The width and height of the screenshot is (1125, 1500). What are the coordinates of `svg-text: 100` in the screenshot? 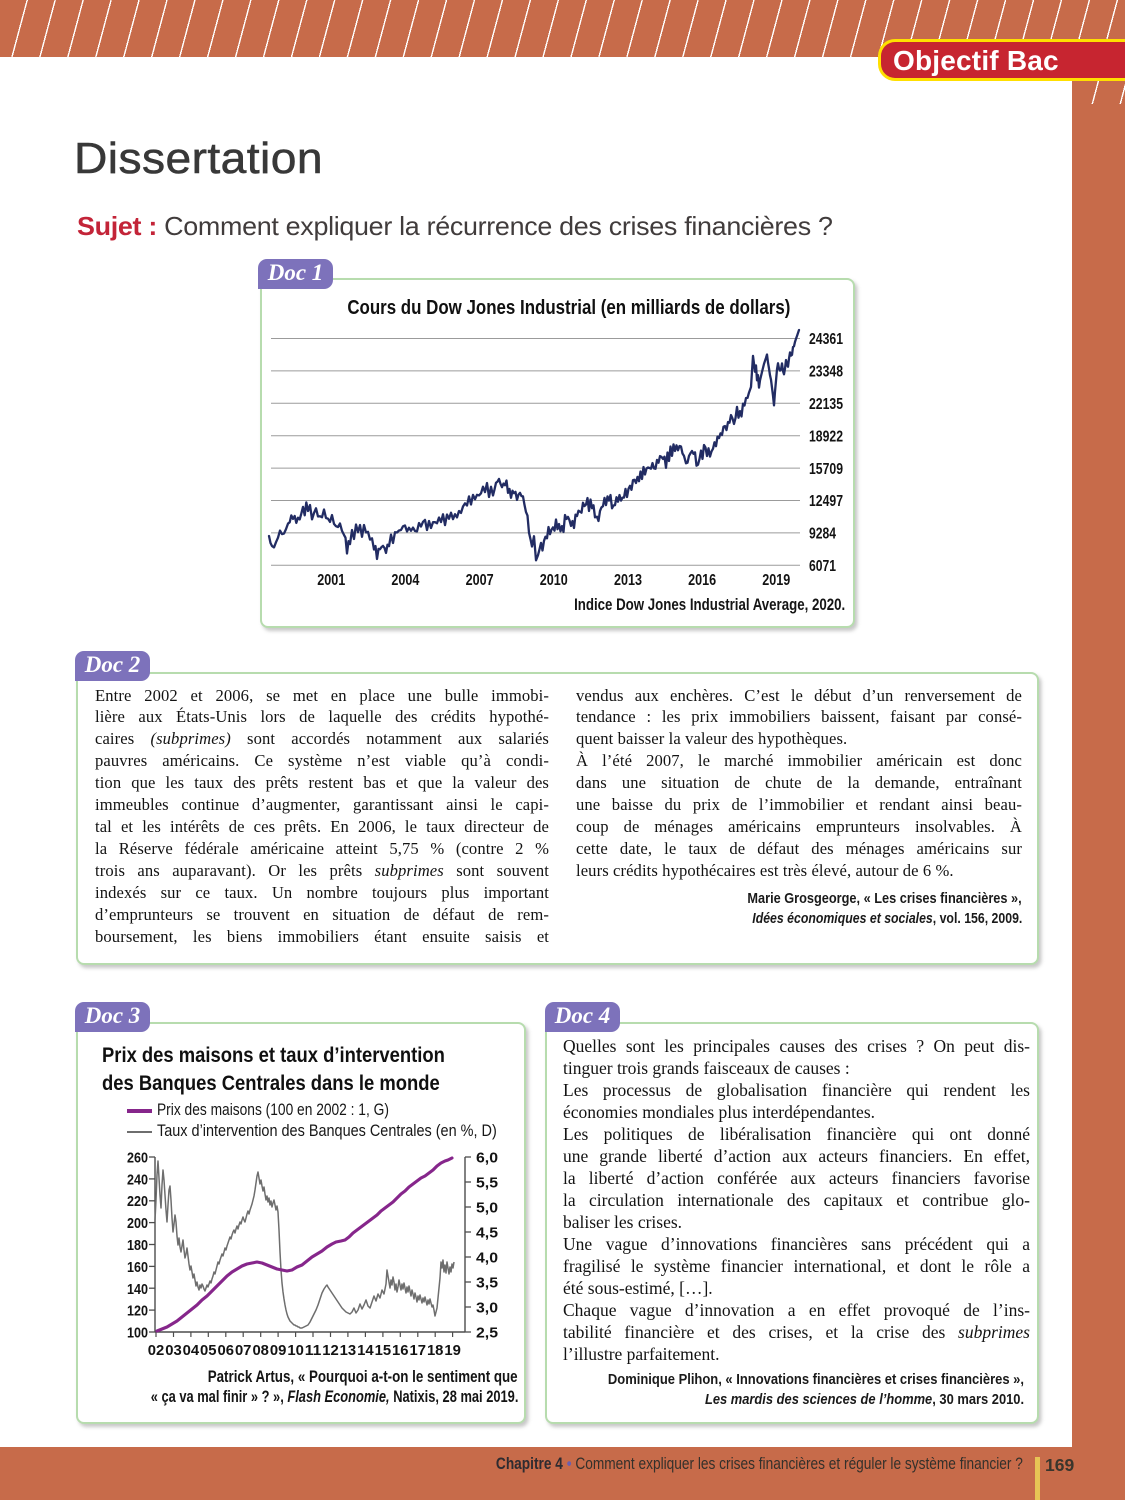 It's located at (137, 1333).